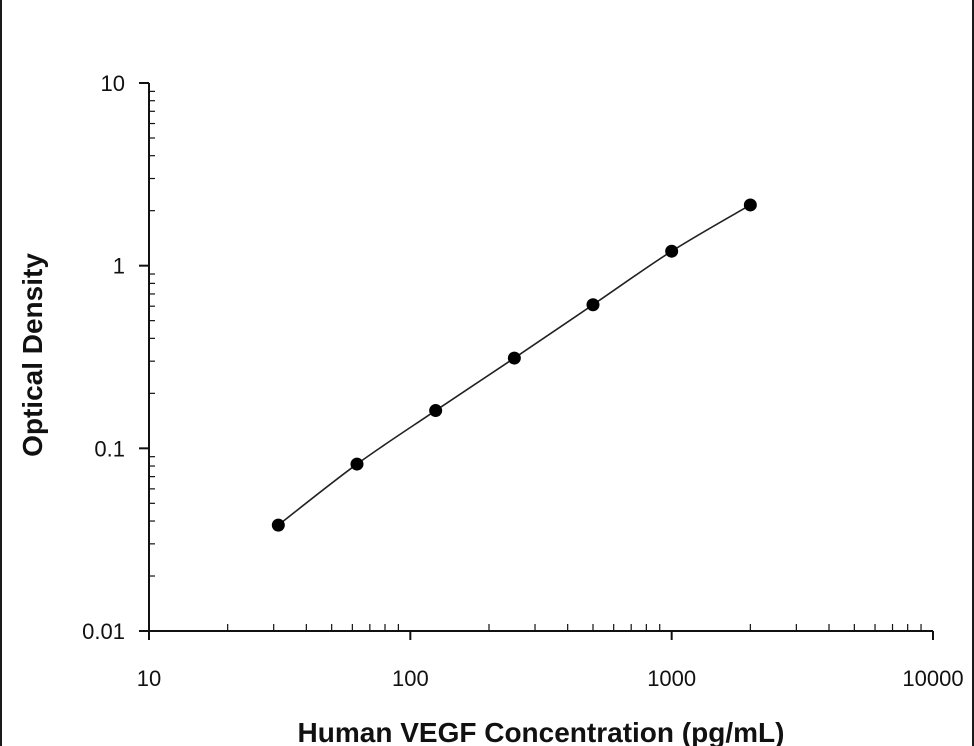  Describe the element at coordinates (932, 678) in the screenshot. I see `x-tick-label: 10000` at that location.